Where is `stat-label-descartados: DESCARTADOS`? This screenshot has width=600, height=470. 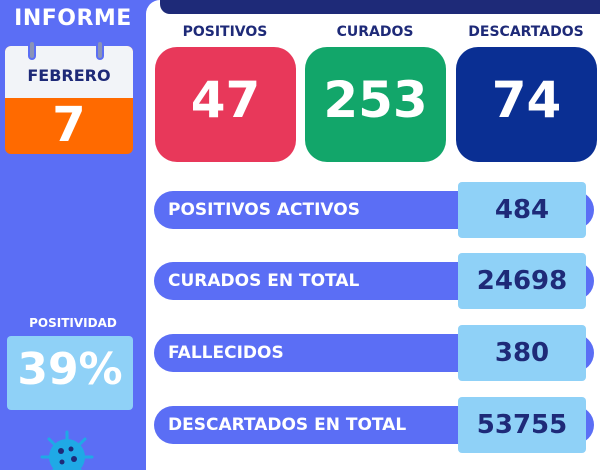
stat-label-descartados: DESCARTADOS is located at coordinates (526, 32).